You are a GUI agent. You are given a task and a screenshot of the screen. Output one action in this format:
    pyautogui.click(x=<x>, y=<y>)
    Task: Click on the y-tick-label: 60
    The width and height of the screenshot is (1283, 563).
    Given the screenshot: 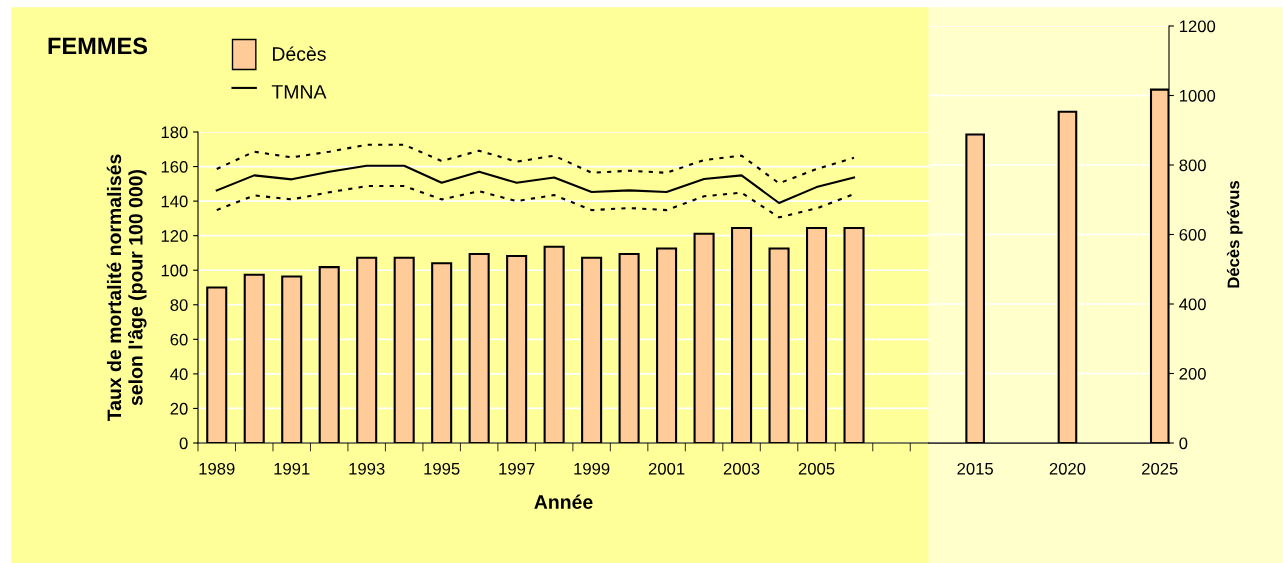 What is the action you would take?
    pyautogui.click(x=179, y=339)
    